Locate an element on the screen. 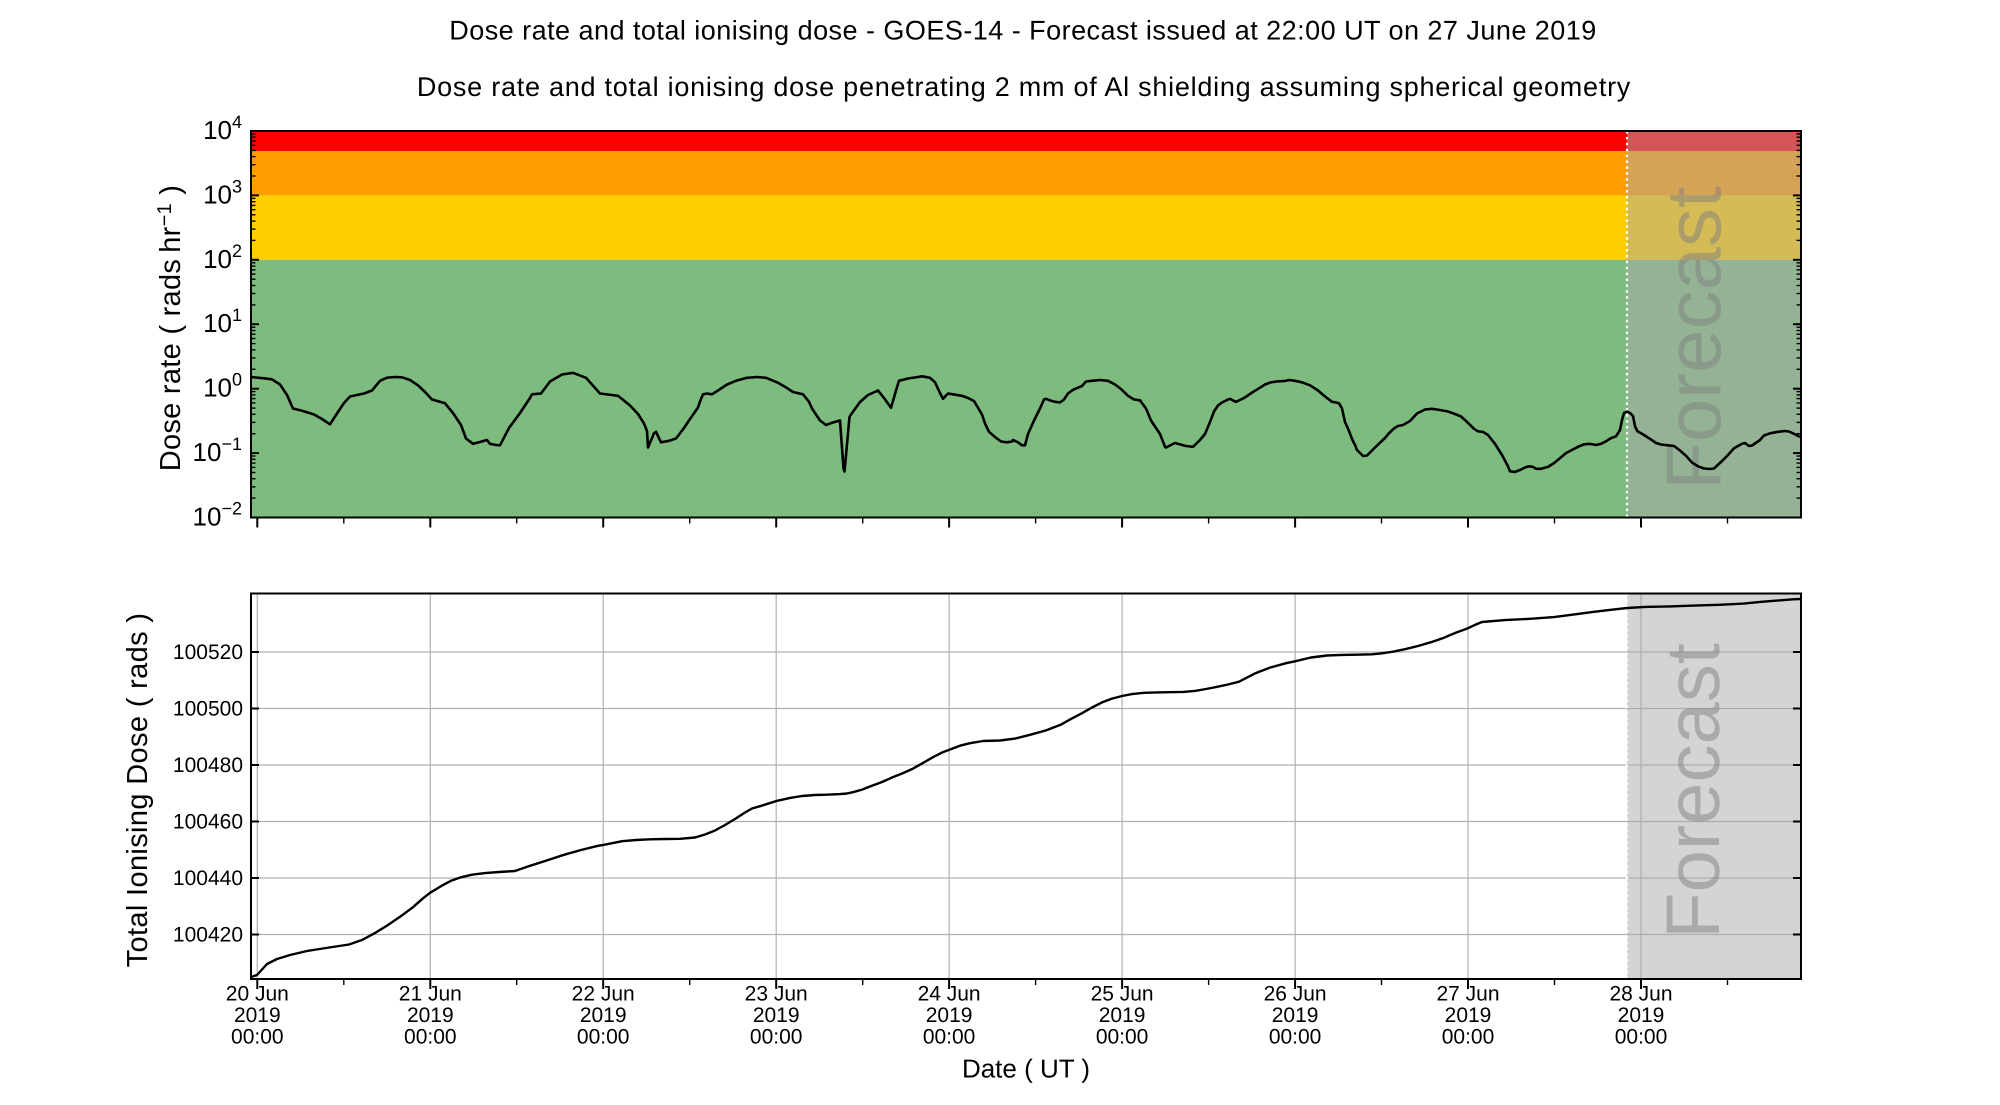 This screenshot has height=1105, width=2000. svg-text: Total Ionising Dose ( rads ) is located at coordinates (138, 790).